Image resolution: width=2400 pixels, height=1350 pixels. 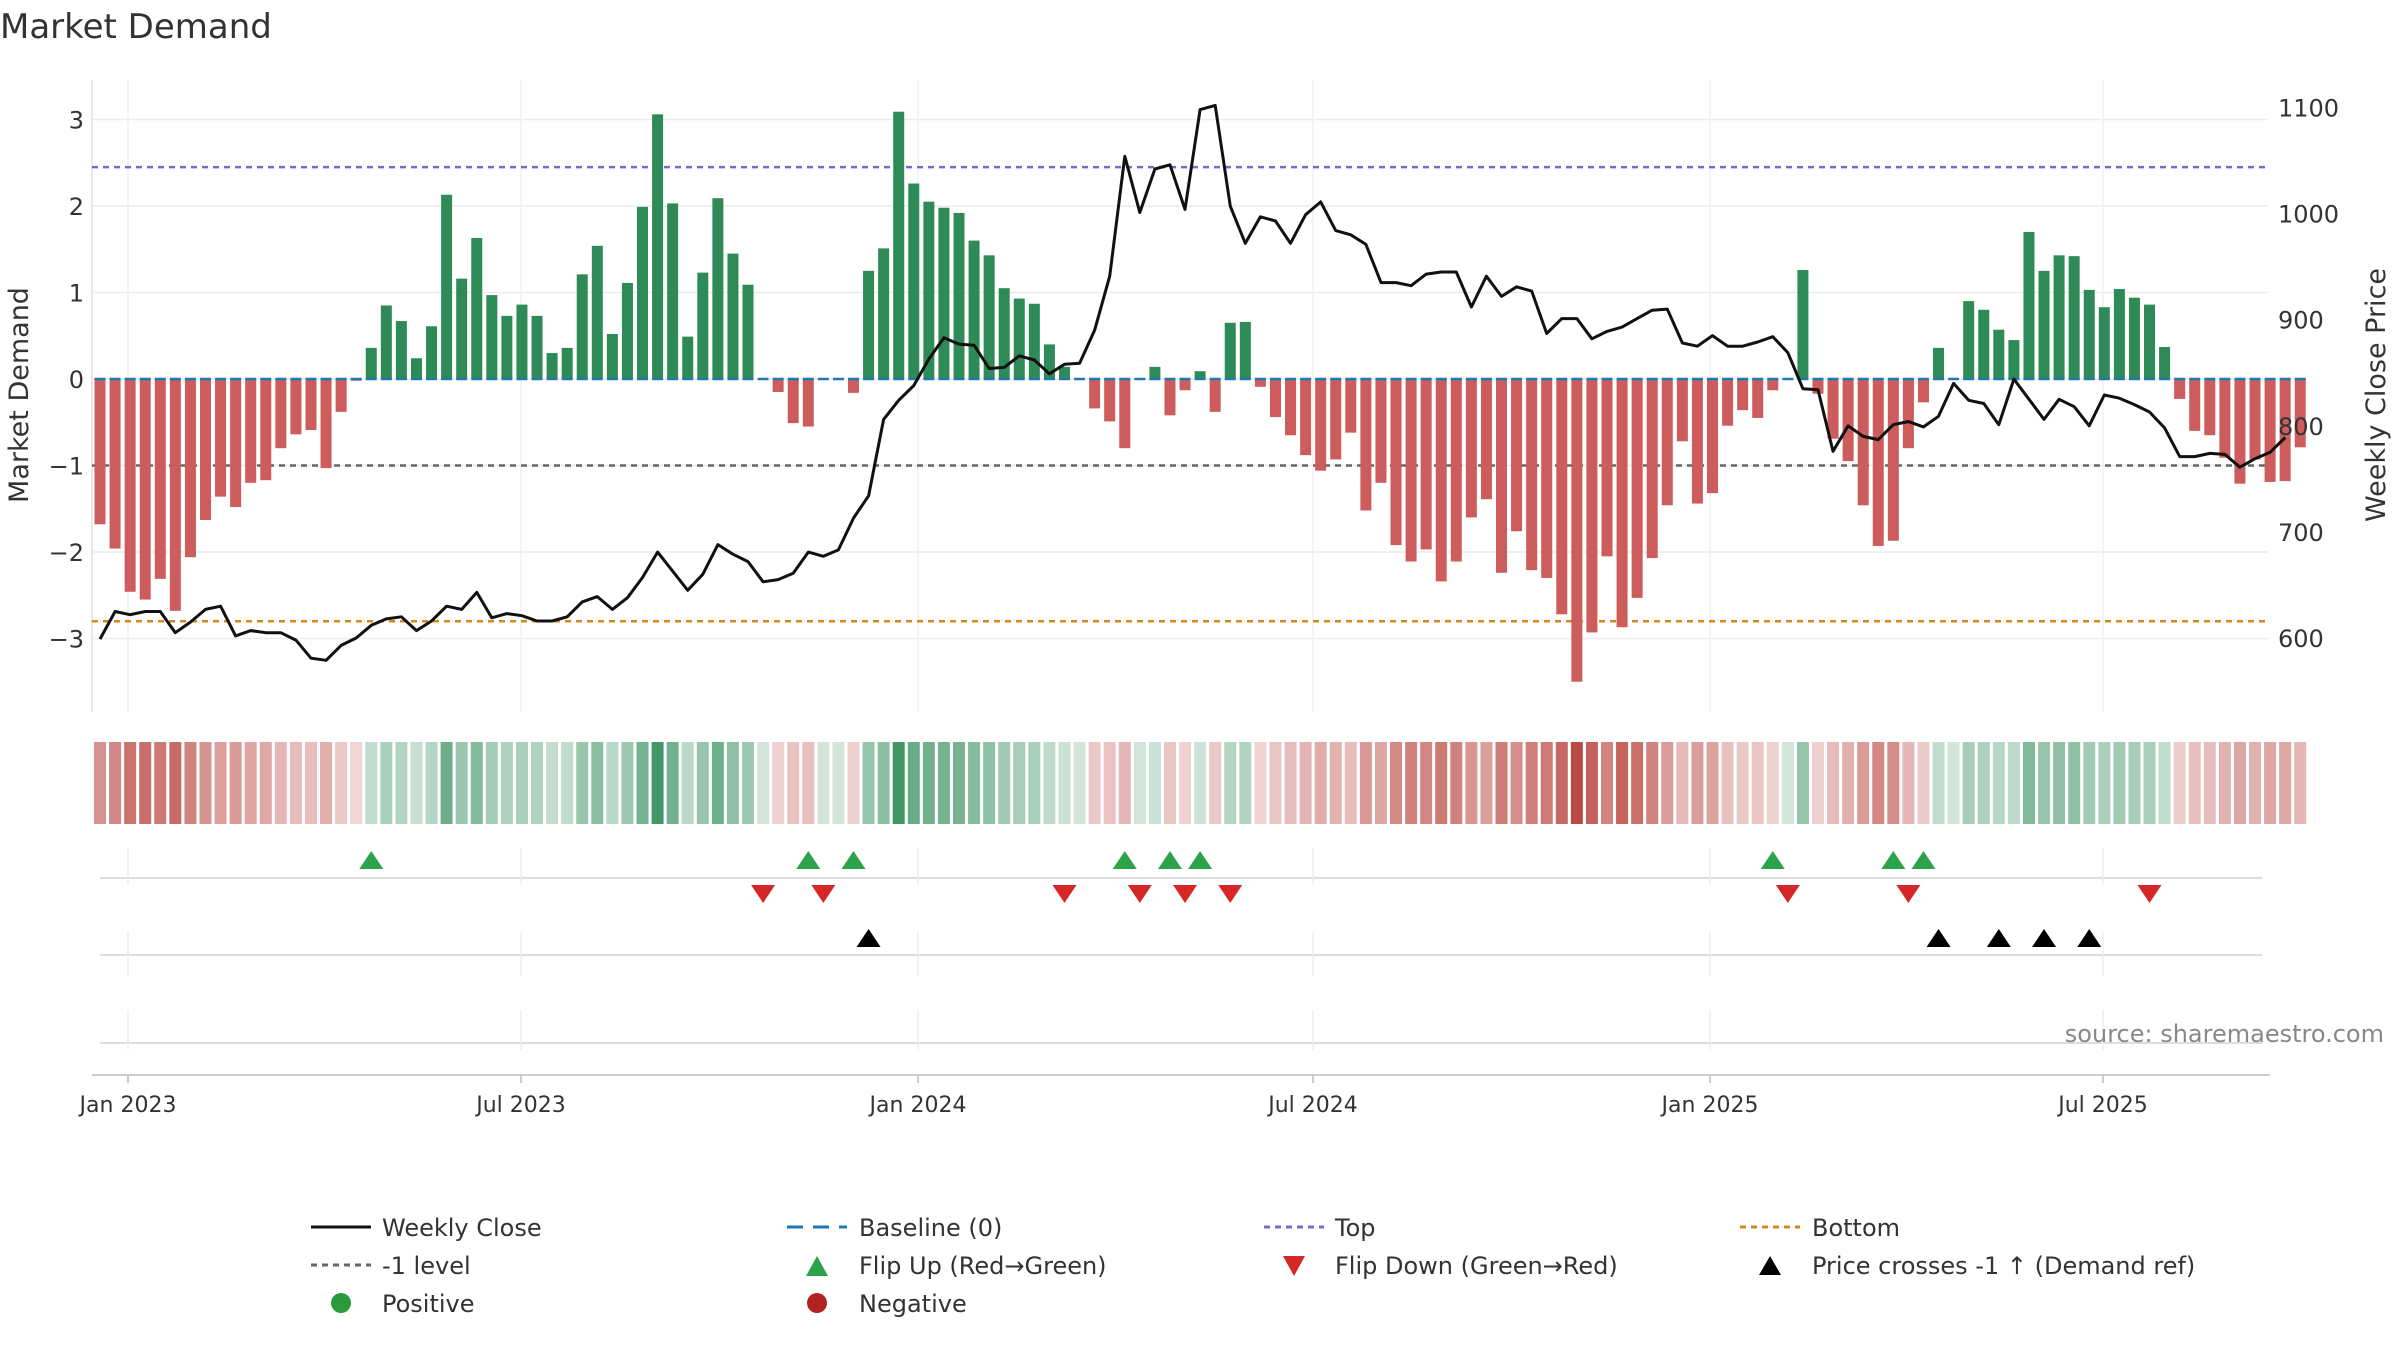 What do you see at coordinates (136, 27) in the screenshot?
I see `chart-title: Market Demand` at bounding box center [136, 27].